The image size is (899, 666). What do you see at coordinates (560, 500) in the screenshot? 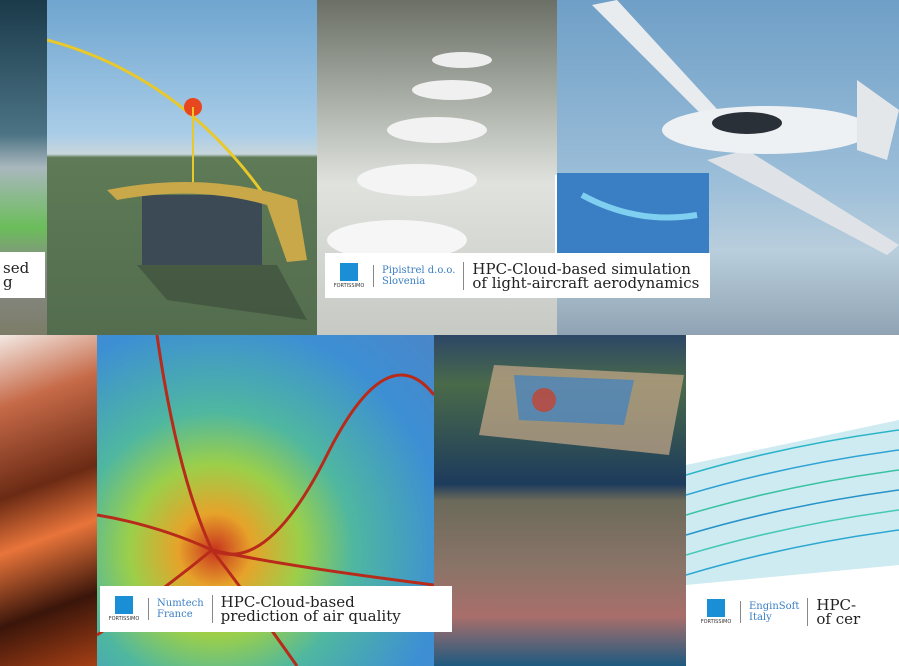
I see `satellite-map` at bounding box center [560, 500].